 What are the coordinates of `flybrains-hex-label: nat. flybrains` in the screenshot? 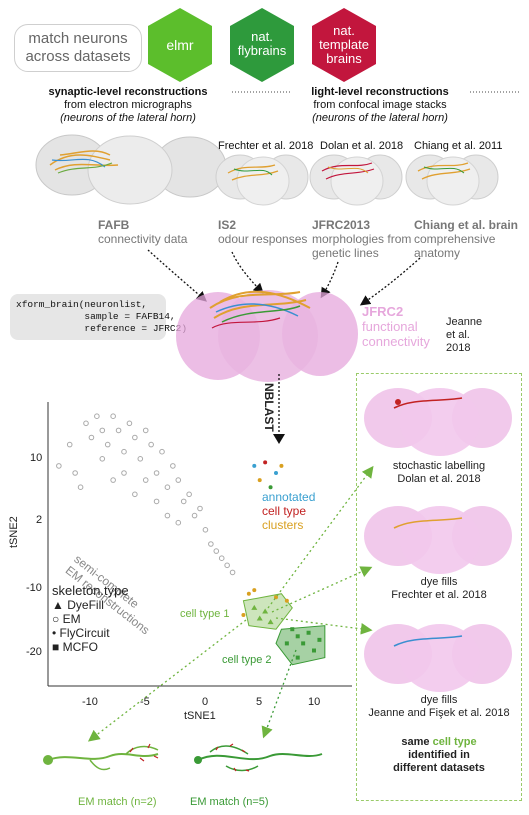 It's located at (262, 43).